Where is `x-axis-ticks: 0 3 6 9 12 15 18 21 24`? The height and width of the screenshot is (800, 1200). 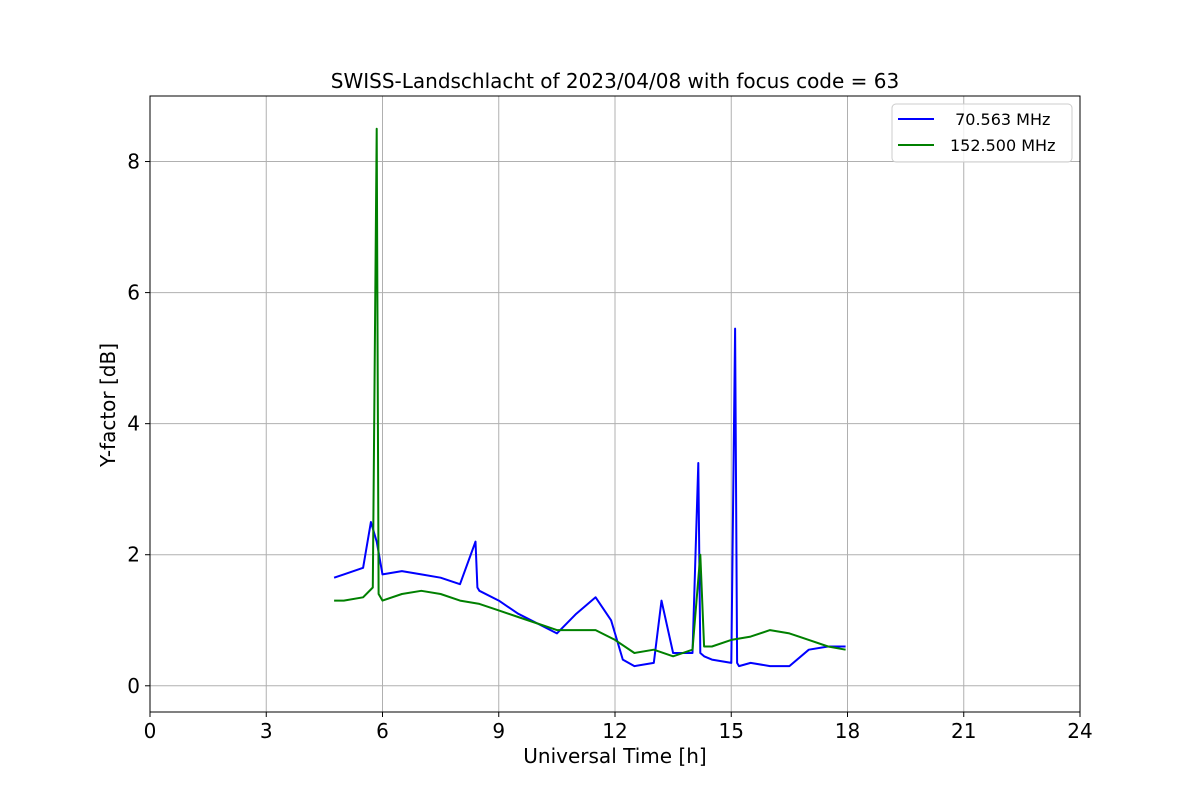
x-axis-ticks: 0 3 6 9 12 15 18 21 24 is located at coordinates (618, 727).